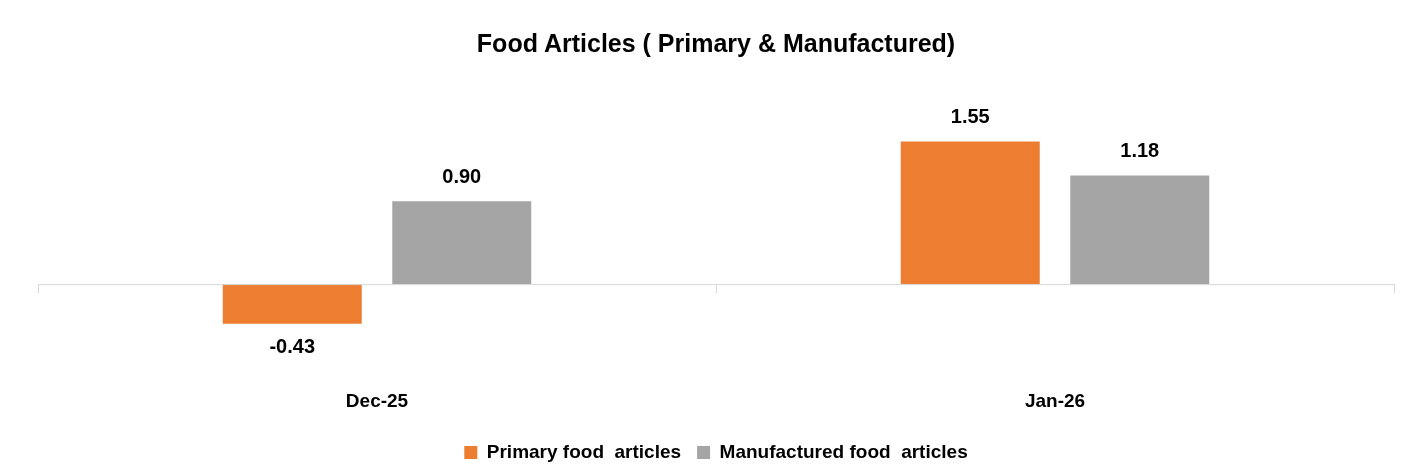 The image size is (1409, 472). Describe the element at coordinates (1055, 400) in the screenshot. I see `x-tick-label: Jan-26` at that location.